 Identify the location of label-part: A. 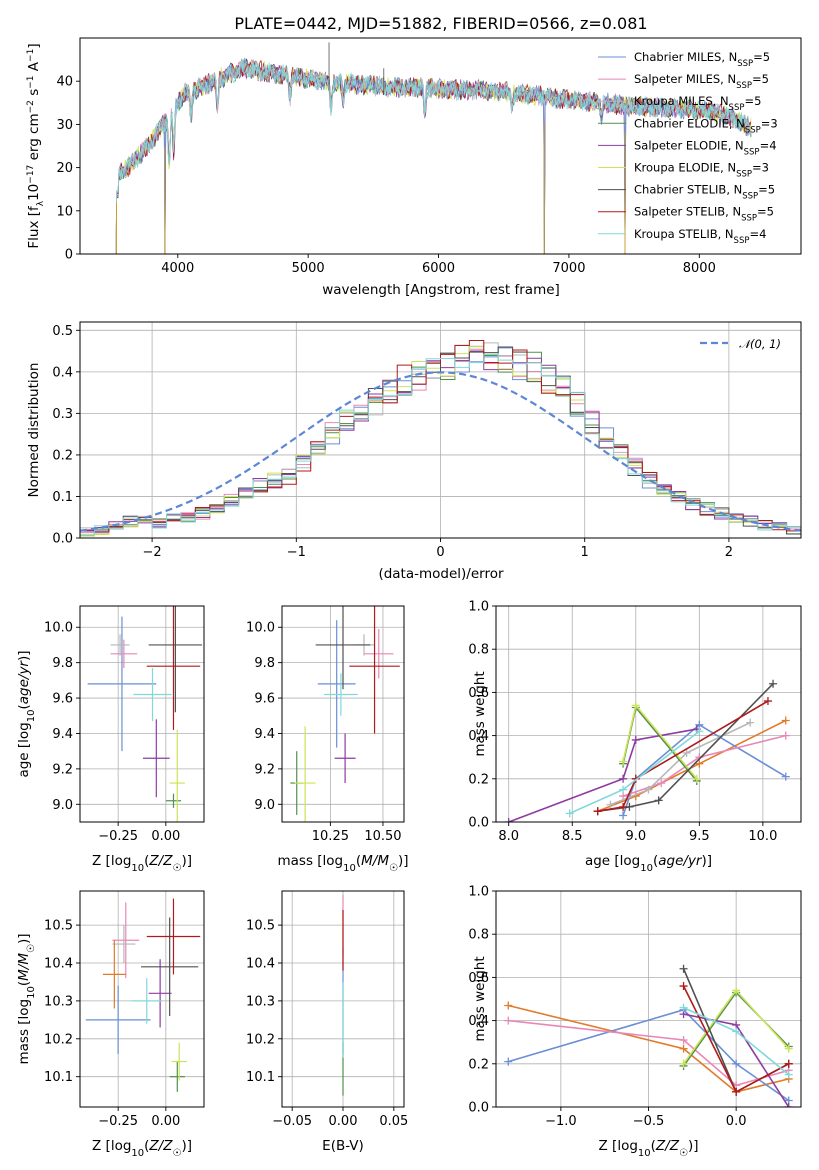
(34, 68).